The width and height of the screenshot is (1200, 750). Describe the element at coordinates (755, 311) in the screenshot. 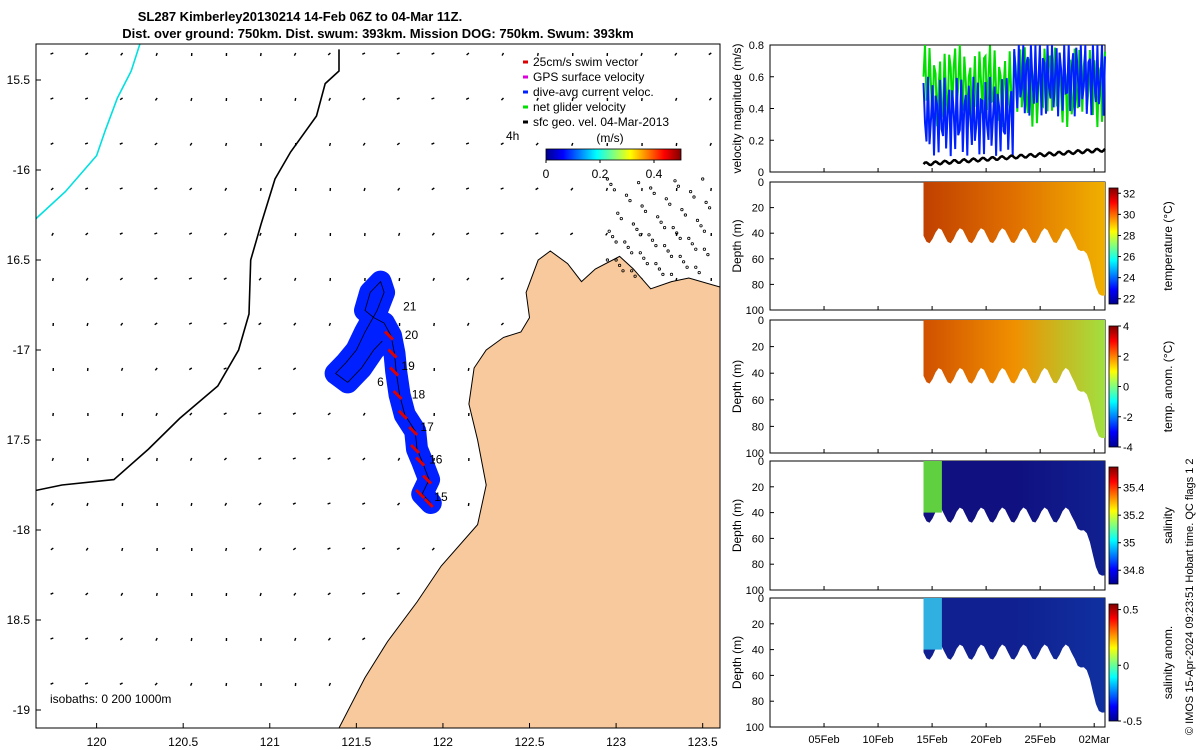

I see `panel-y-tick-label: 100` at that location.